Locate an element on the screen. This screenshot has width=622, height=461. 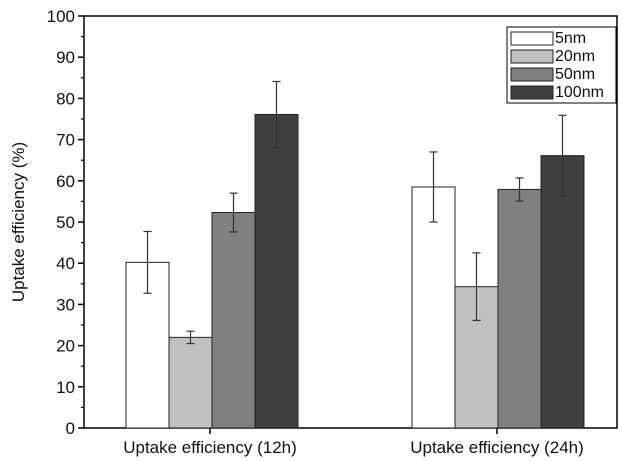
legend-swatch-5nm is located at coordinates (532, 38).